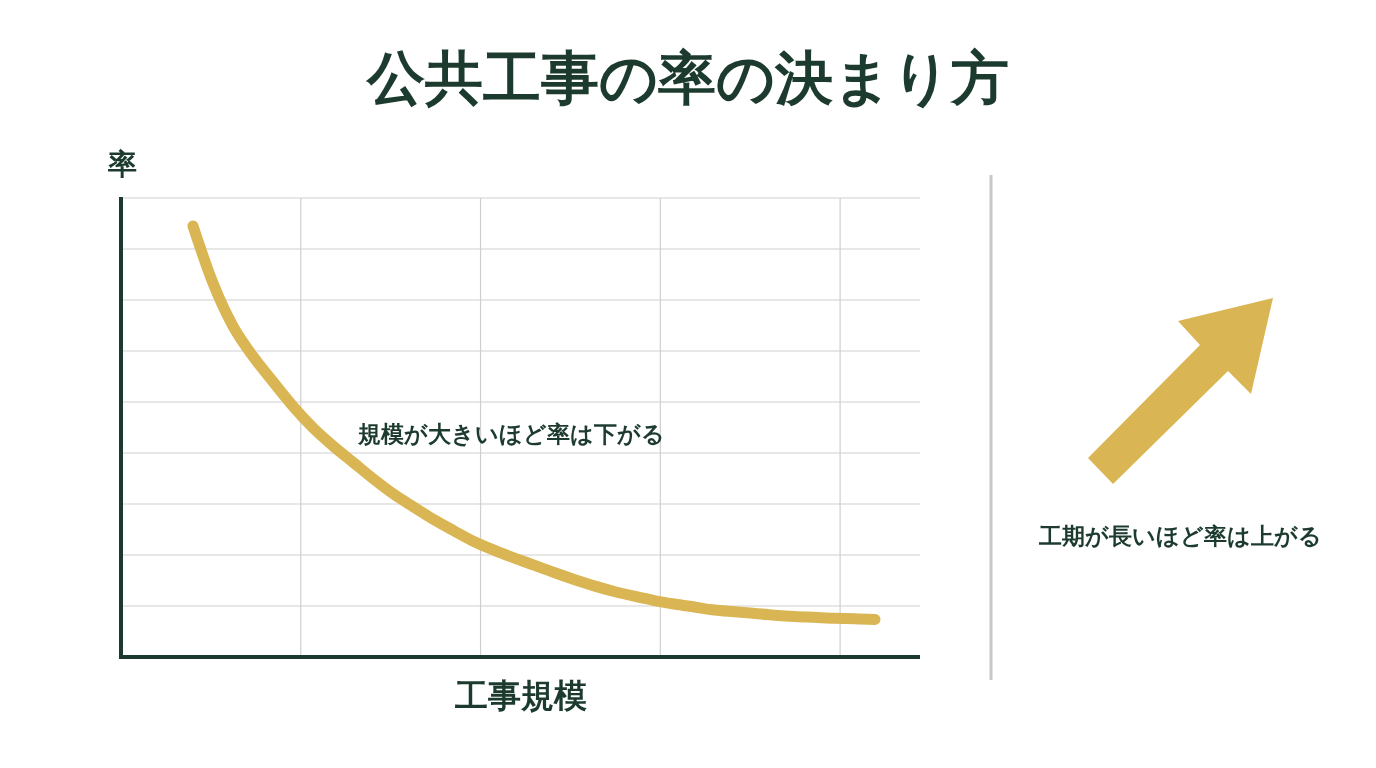 Image resolution: width=1376 pixels, height=768 pixels. I want to click on text: 工期が長いほど率は上がる, so click(1179, 535).